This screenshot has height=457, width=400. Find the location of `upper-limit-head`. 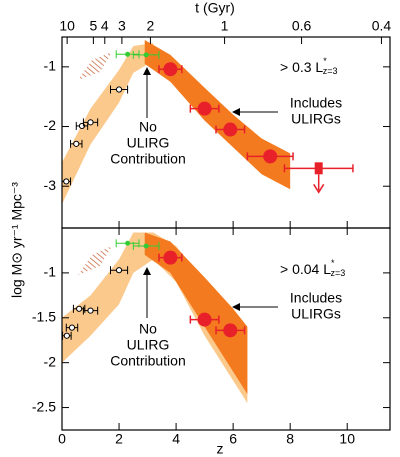

upper-limit-head is located at coordinates (319, 188).